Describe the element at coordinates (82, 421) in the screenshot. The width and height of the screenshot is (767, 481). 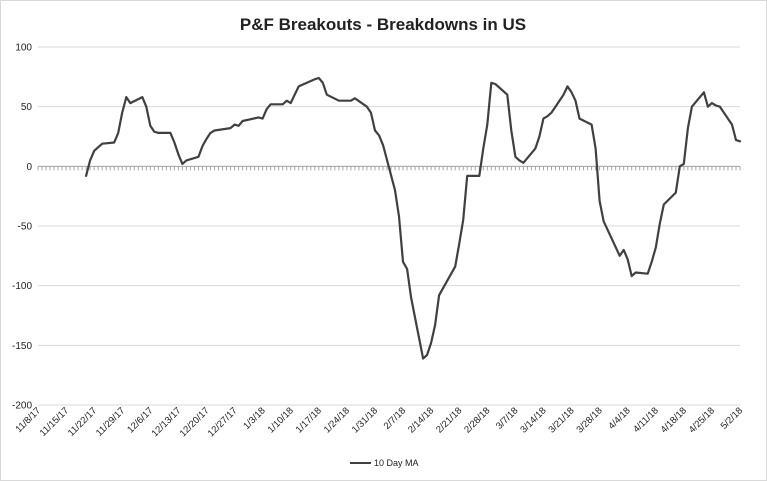
I see `x-tick-label: 11/22/17` at that location.